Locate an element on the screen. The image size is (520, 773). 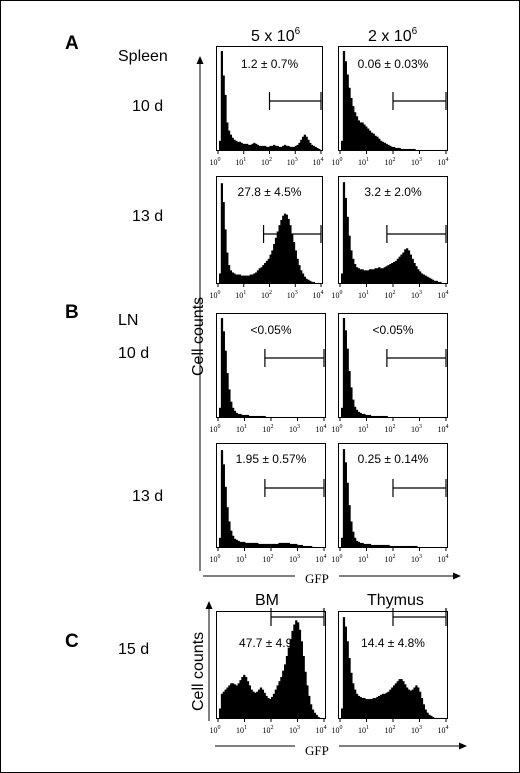
row-label-ln-13d: 13 d is located at coordinates (148, 496).